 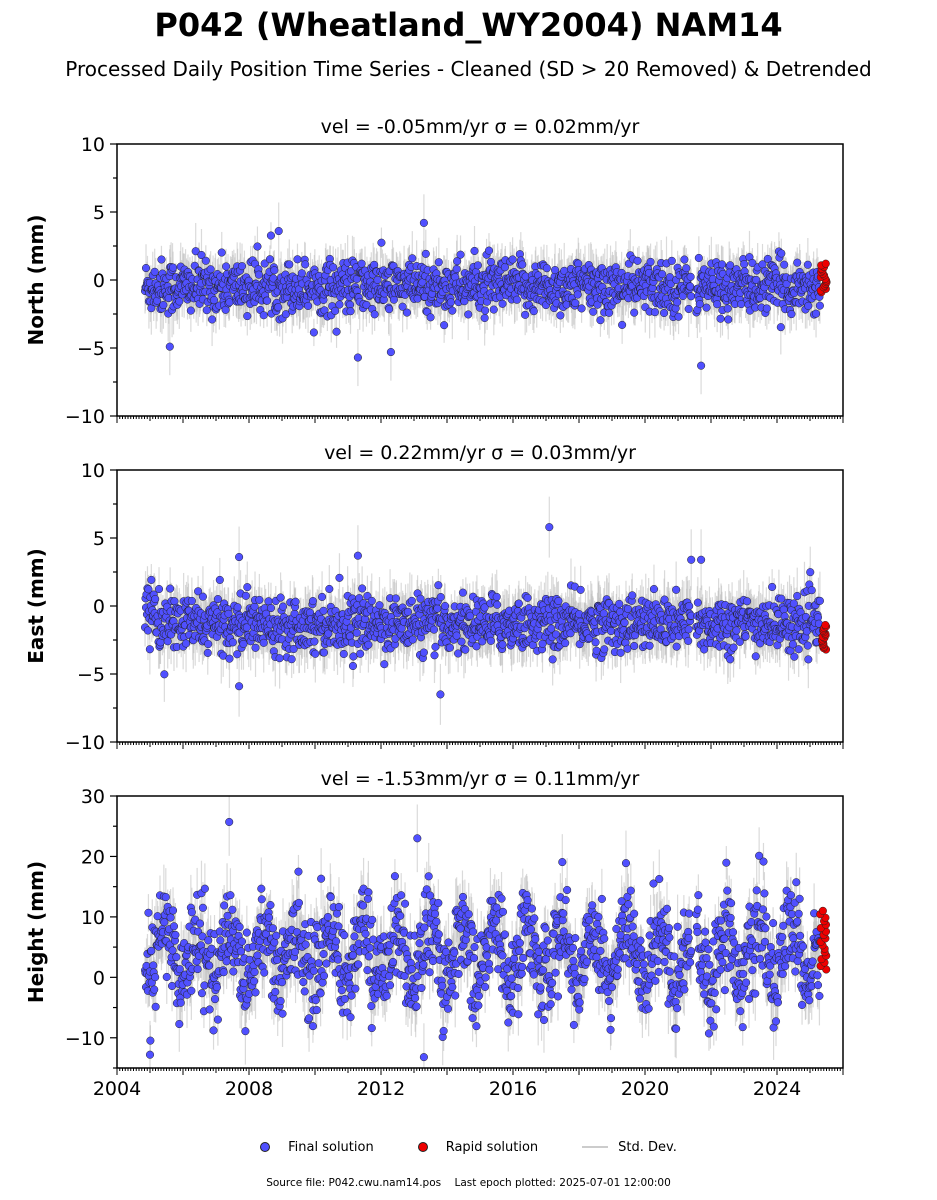 What do you see at coordinates (480, 127) in the screenshot?
I see `panel-title-north: vel = -0.05mm/yr σ = 0.02mm/yr` at bounding box center [480, 127].